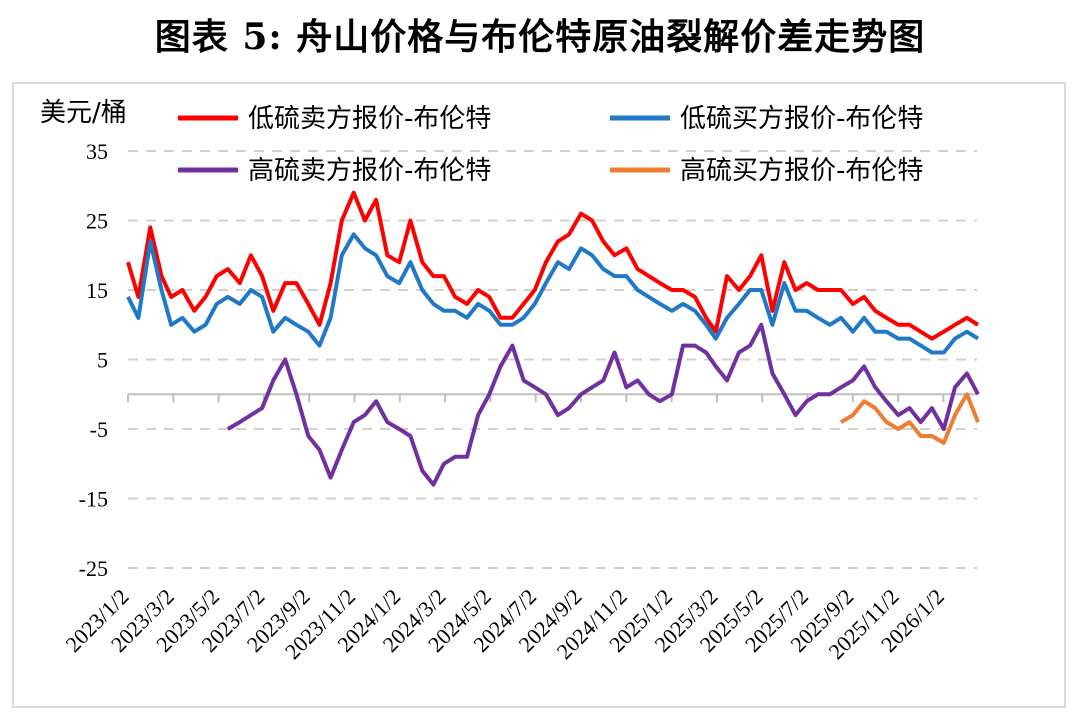  Describe the element at coordinates (93, 568) in the screenshot. I see `y-tick-label: -25` at that location.